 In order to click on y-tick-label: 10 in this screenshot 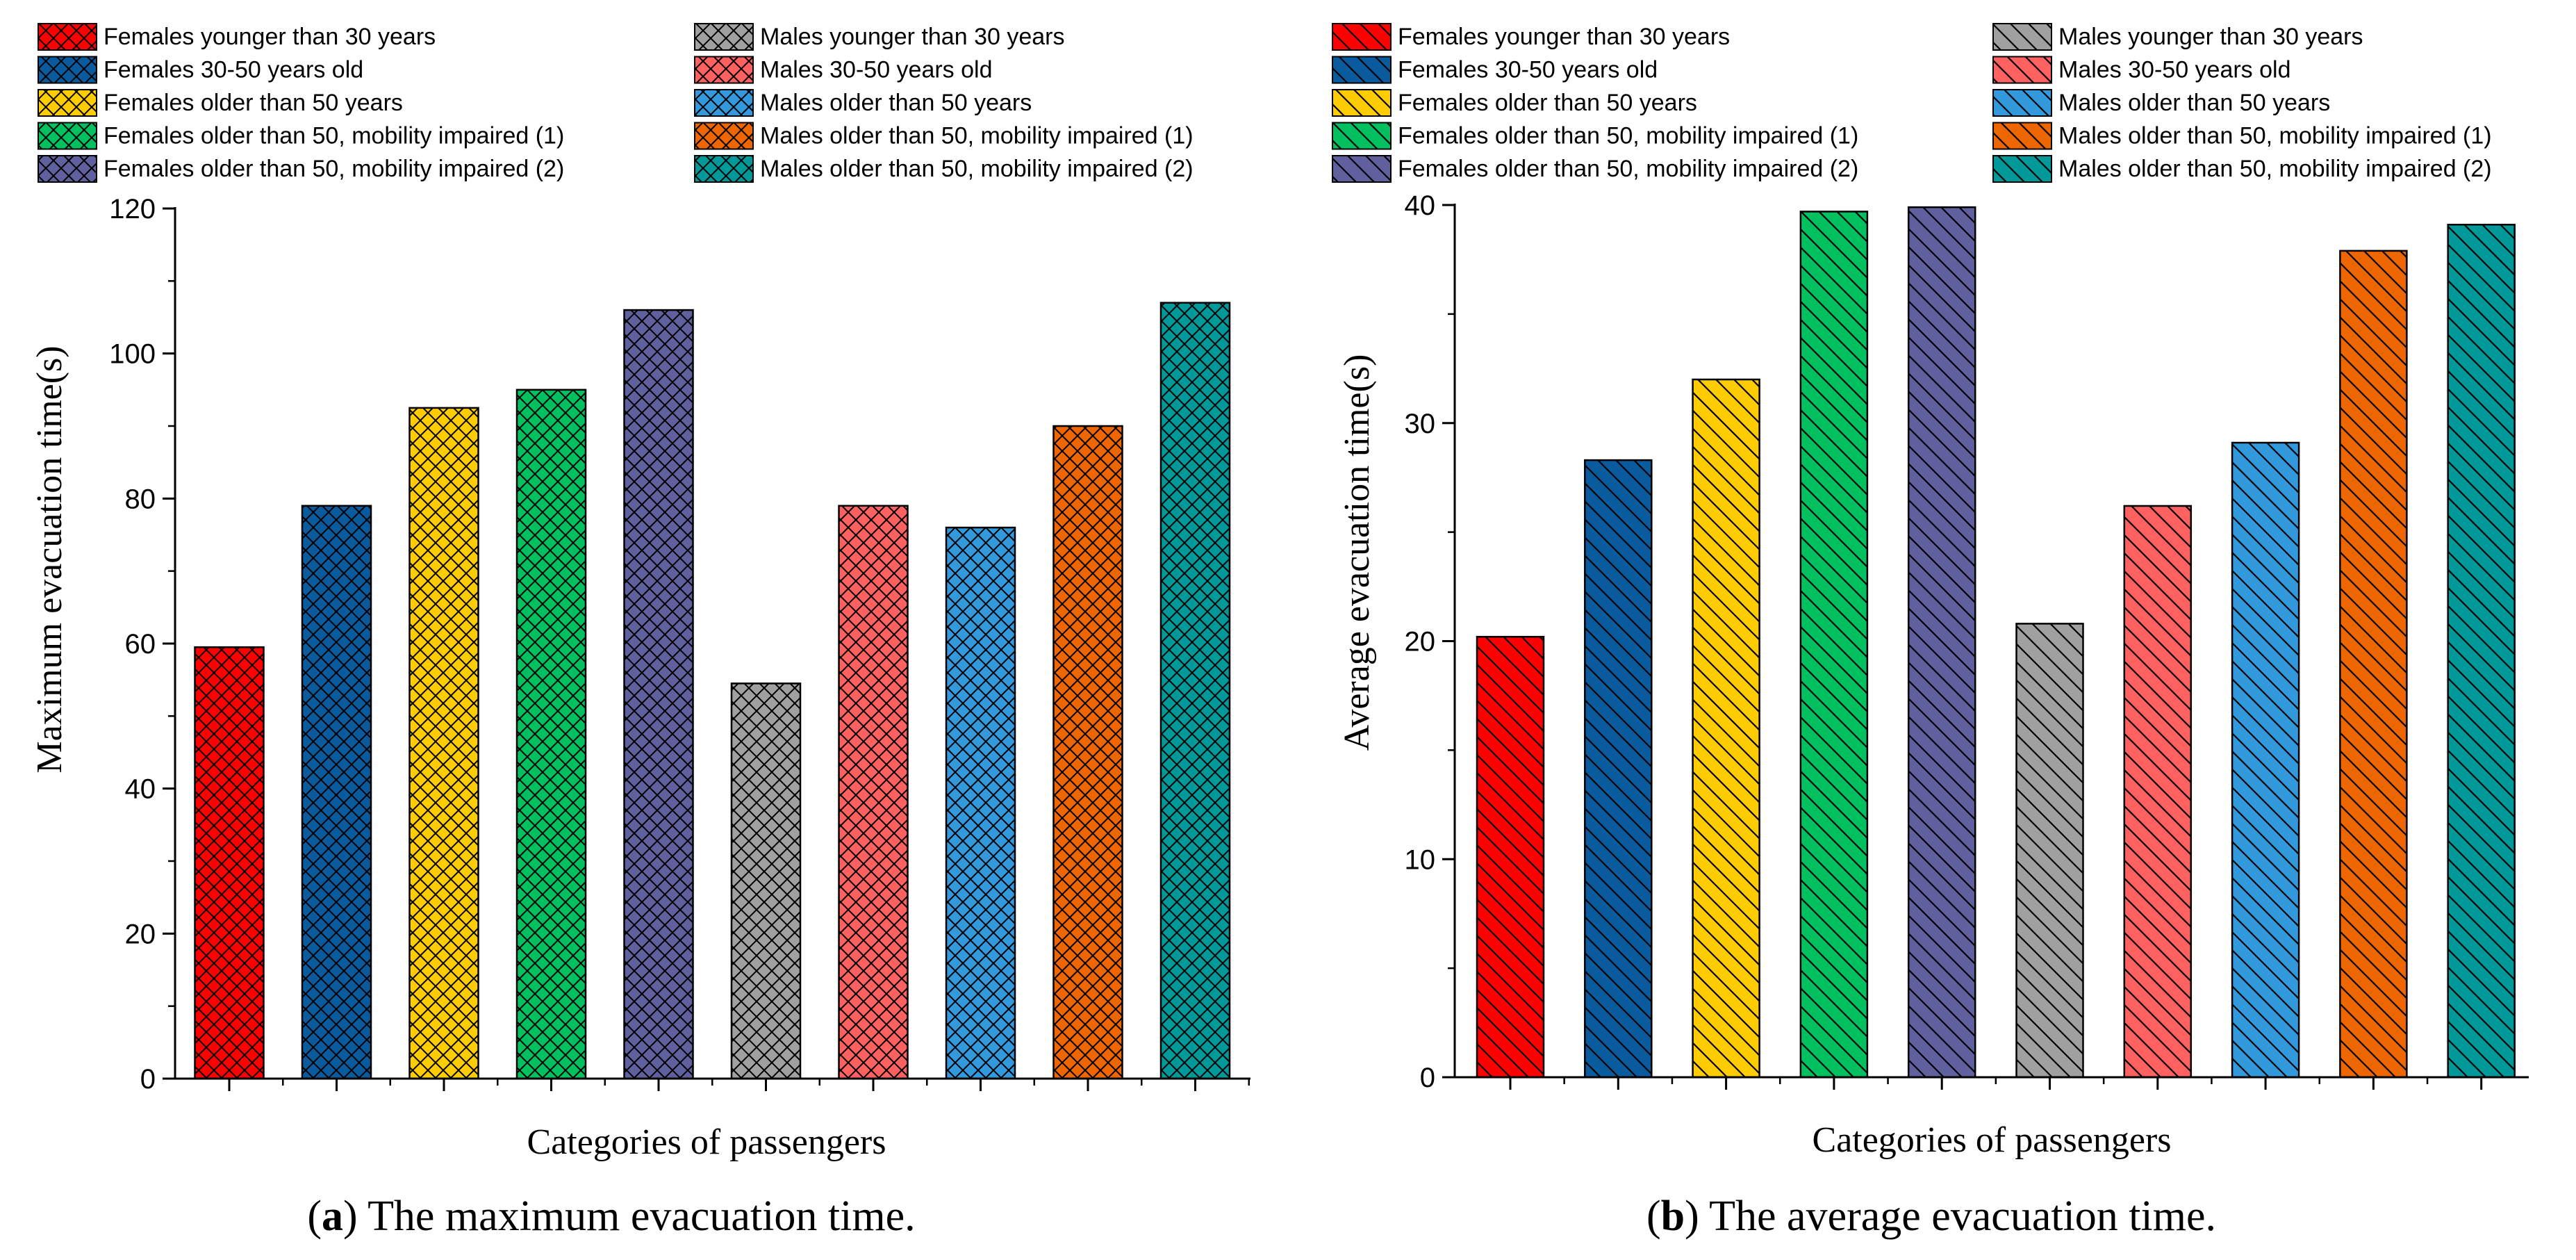, I will do `click(1421, 859)`.